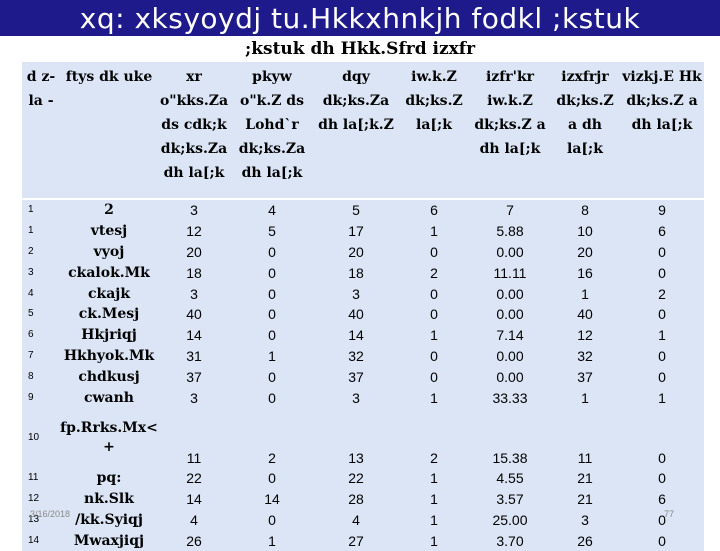 This screenshot has width=720, height=551. Describe the element at coordinates (510, 210) in the screenshot. I see `cell-percent-completed: 7` at that location.